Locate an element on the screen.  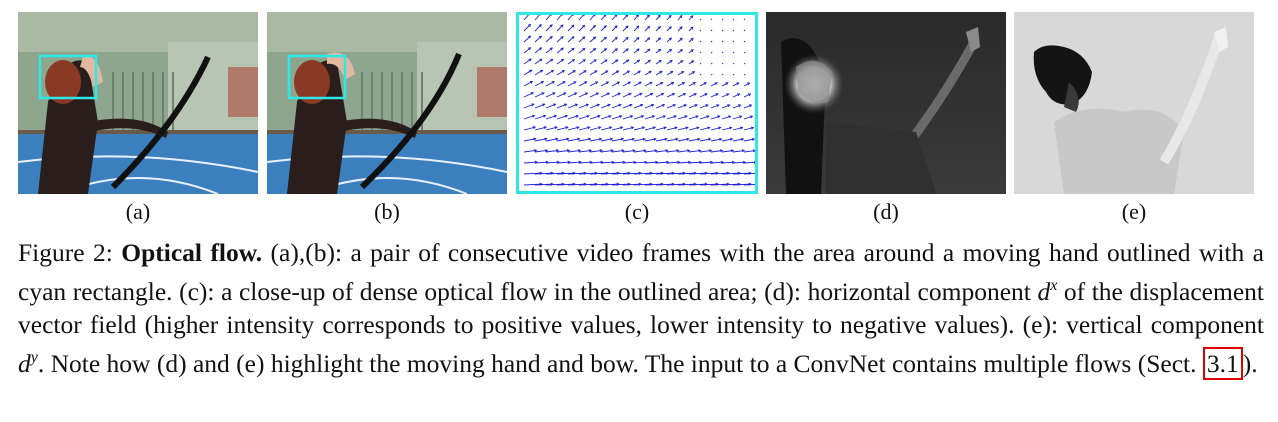
section-ref-link: 3.1 is located at coordinates (1222, 363).